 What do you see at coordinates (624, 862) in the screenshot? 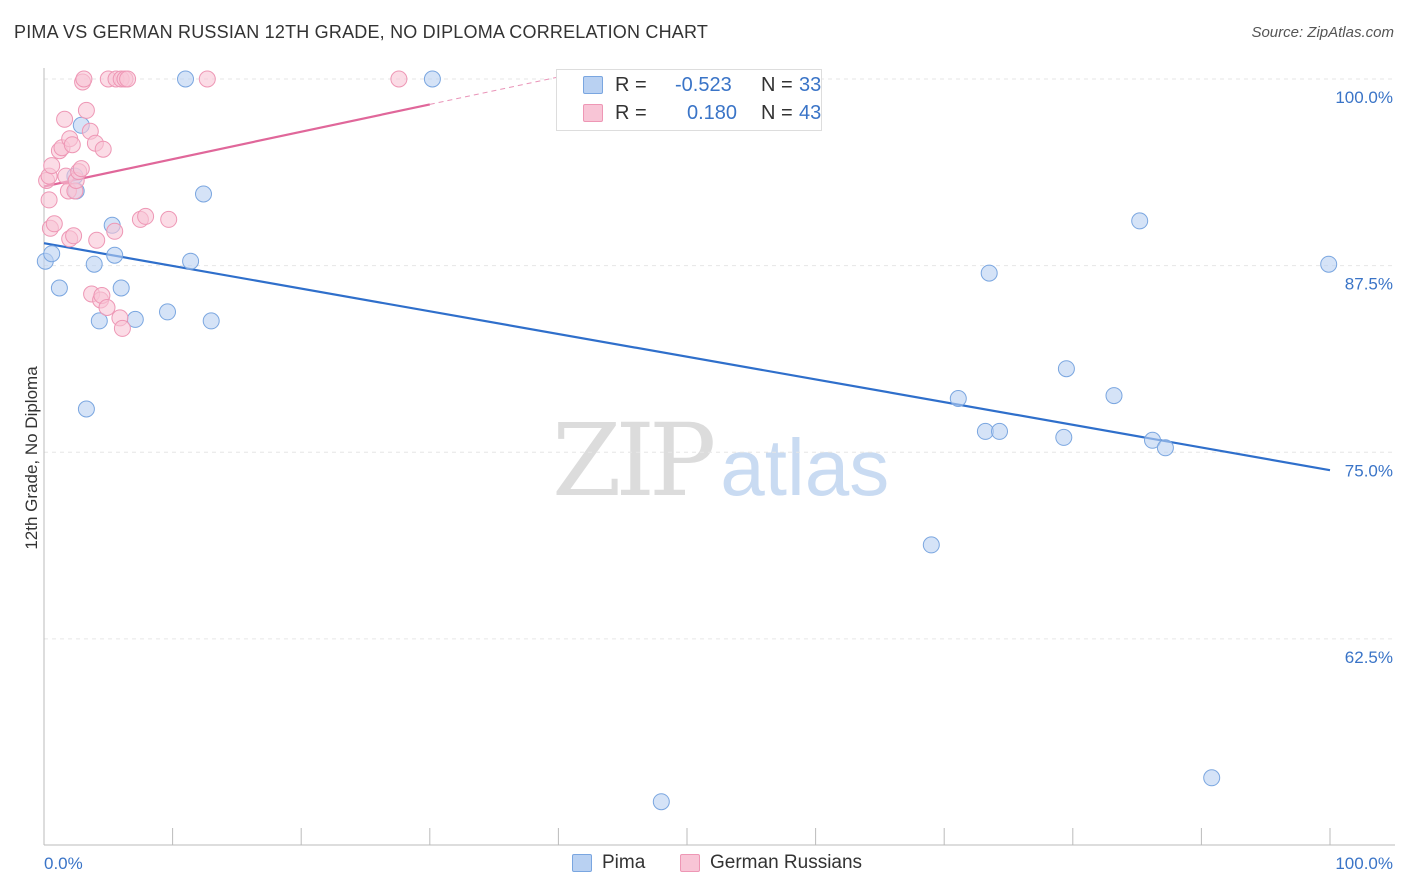
I see `legend-pima-label: Pima` at bounding box center [624, 862].